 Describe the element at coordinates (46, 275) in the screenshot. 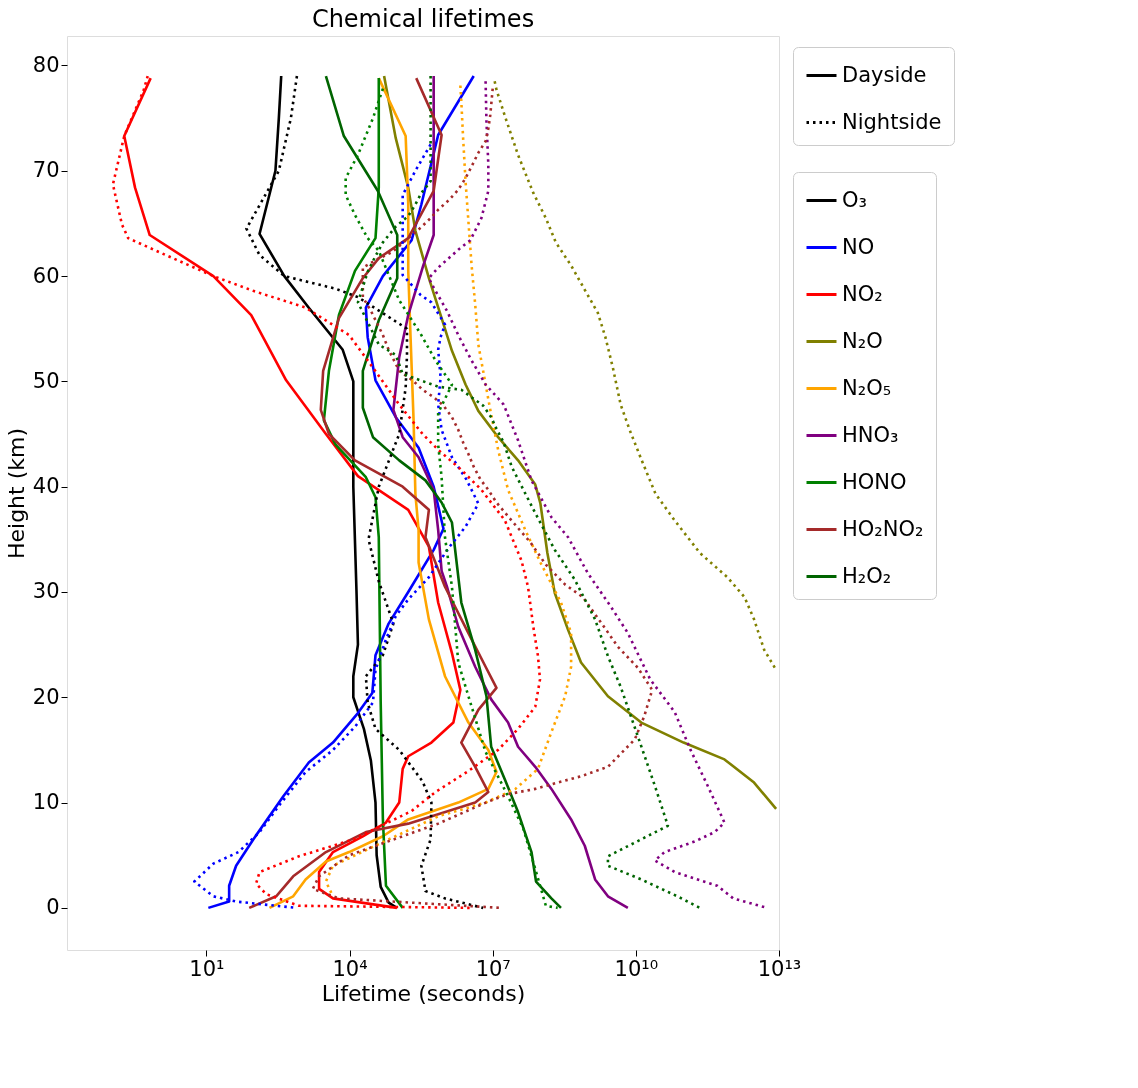

I see `y-tick-label: 60` at that location.